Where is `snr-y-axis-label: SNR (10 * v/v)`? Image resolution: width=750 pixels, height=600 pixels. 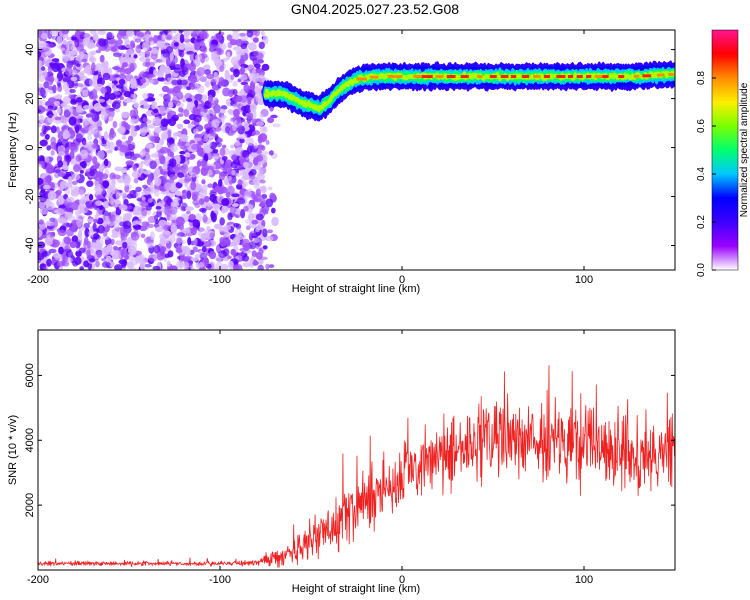
snr-y-axis-label: SNR (10 * v/v) is located at coordinates (13, 450).